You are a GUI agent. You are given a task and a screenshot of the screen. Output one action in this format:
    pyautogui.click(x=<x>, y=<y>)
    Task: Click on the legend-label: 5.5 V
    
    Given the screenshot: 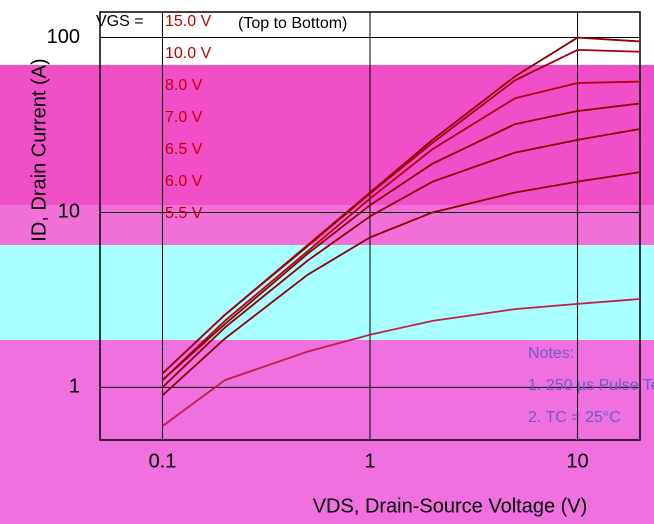 What is the action you would take?
    pyautogui.click(x=184, y=213)
    